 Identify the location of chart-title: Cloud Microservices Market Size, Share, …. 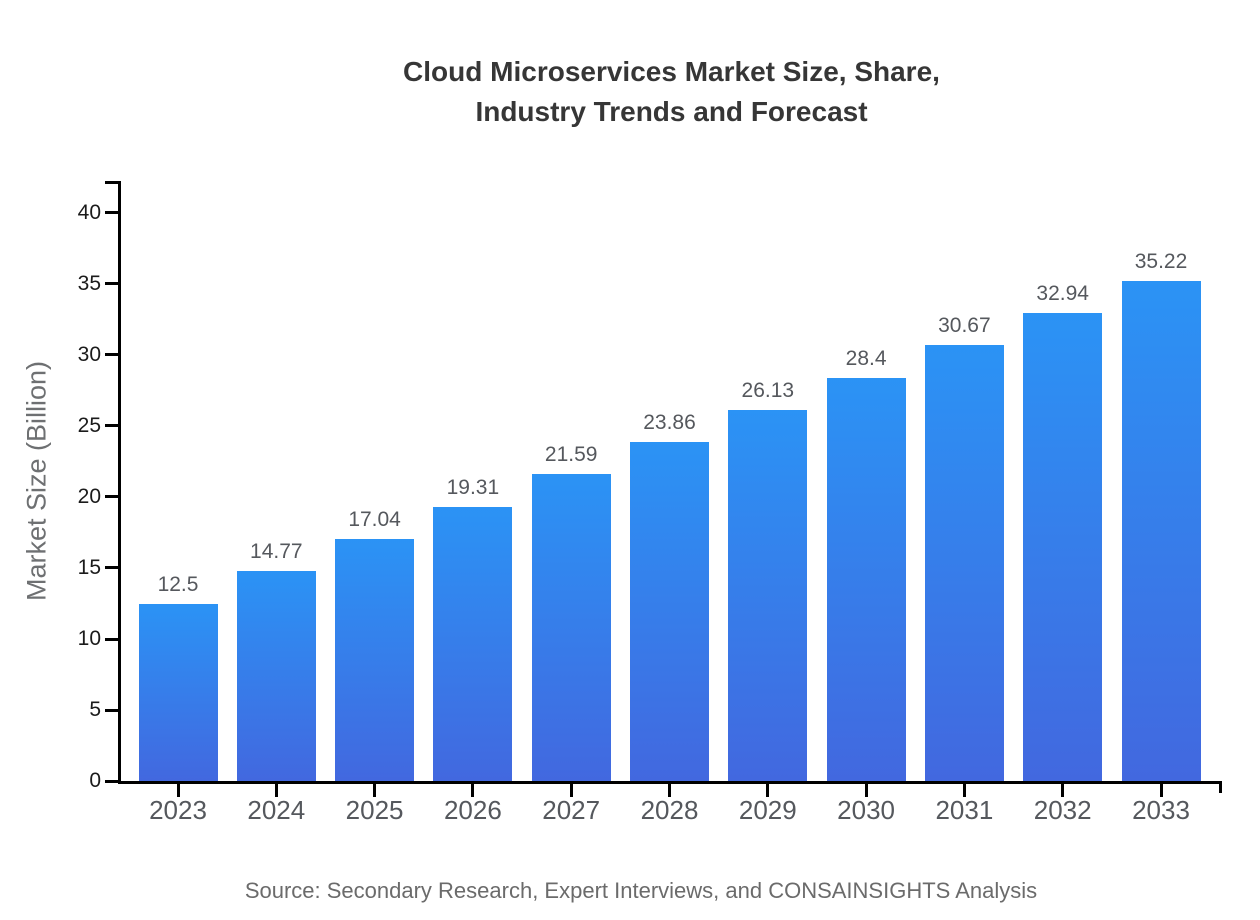
(671, 92).